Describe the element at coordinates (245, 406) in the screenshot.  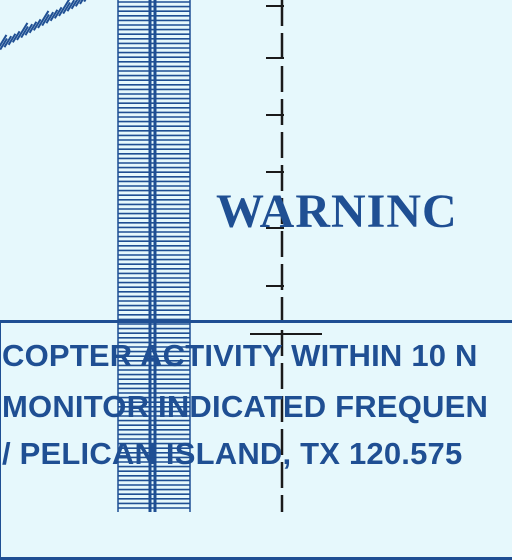
I see `notice-line-2: MONITOR INDICATED FREQUEN` at that location.